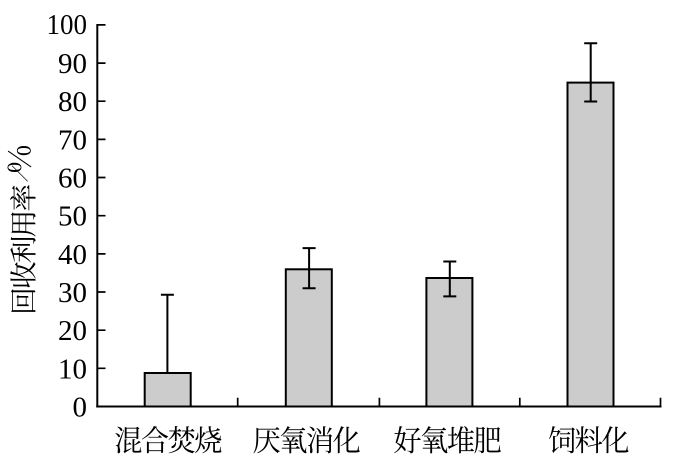  Describe the element at coordinates (72, 255) in the screenshot. I see `svg-text: 40` at that location.